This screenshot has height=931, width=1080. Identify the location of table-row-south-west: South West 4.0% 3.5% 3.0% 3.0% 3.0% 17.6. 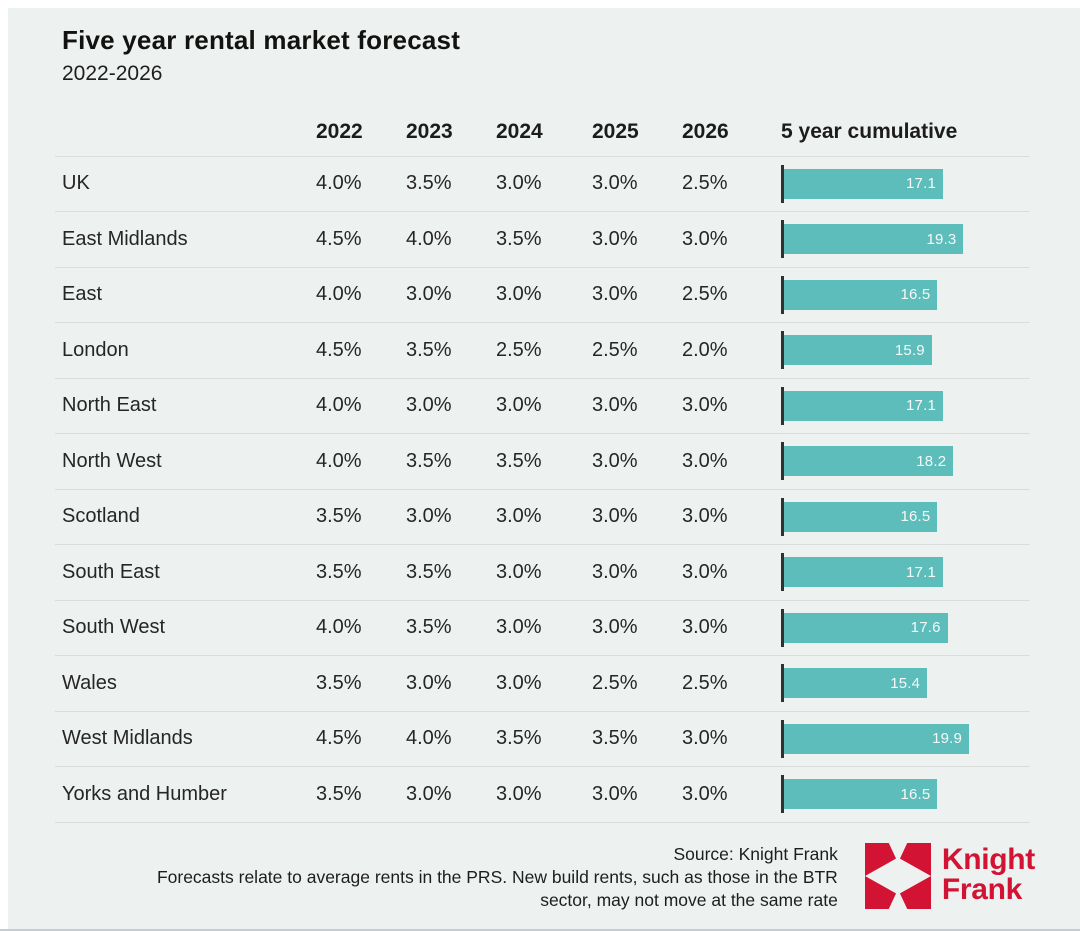
(542, 627).